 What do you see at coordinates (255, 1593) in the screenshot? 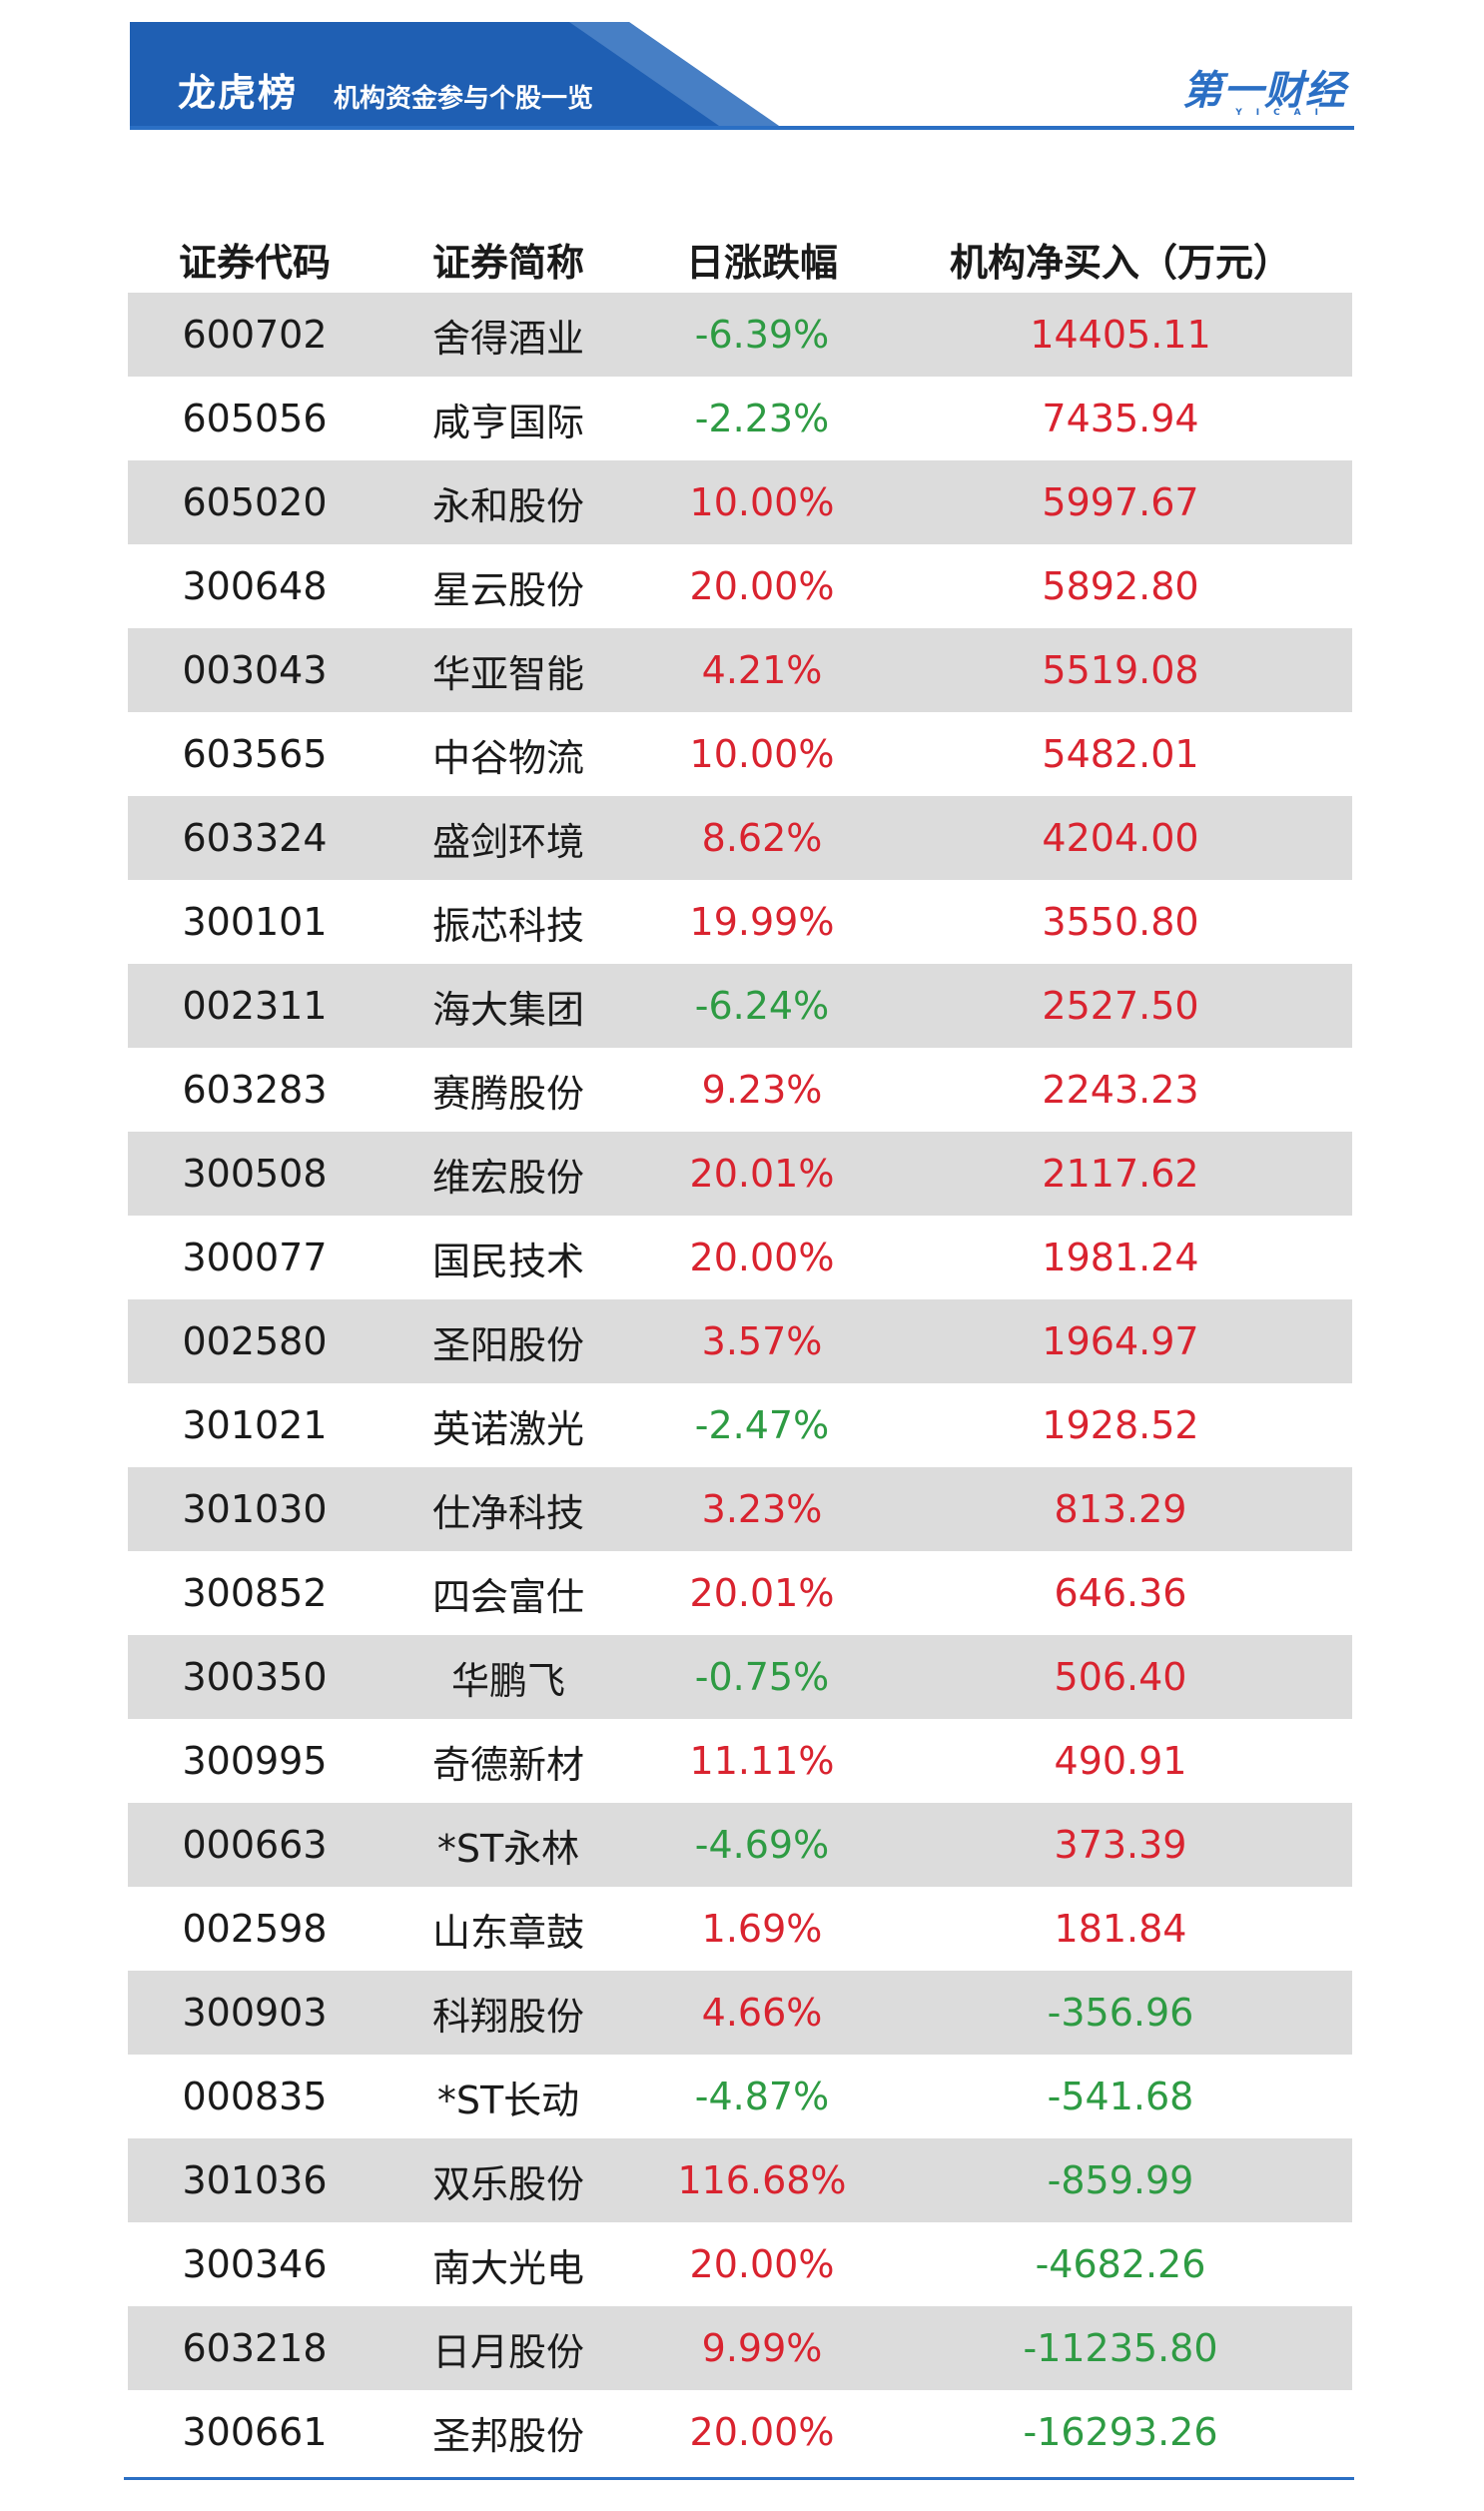
I see `cell-code: 300852` at bounding box center [255, 1593].